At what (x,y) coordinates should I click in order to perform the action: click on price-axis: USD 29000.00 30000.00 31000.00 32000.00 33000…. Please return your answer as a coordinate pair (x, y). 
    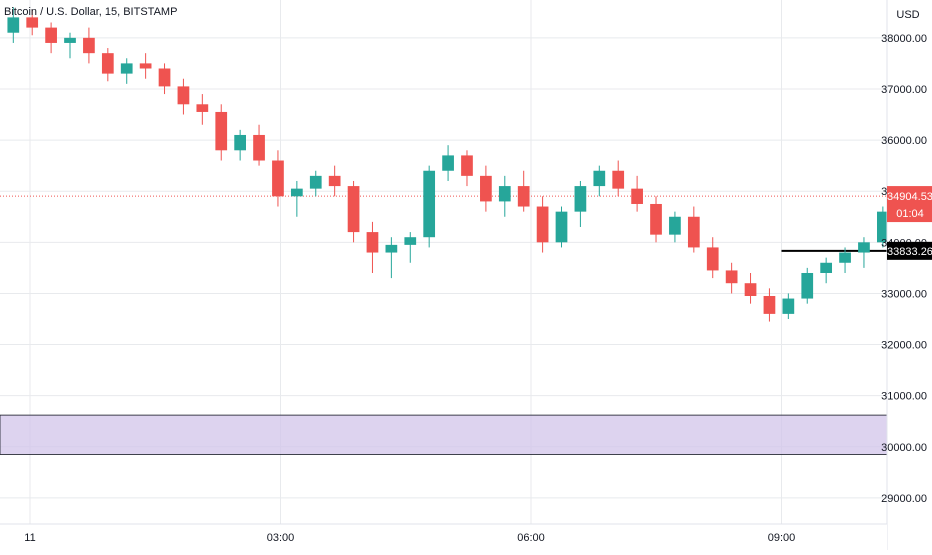
    Looking at the image, I should click on (906, 275).